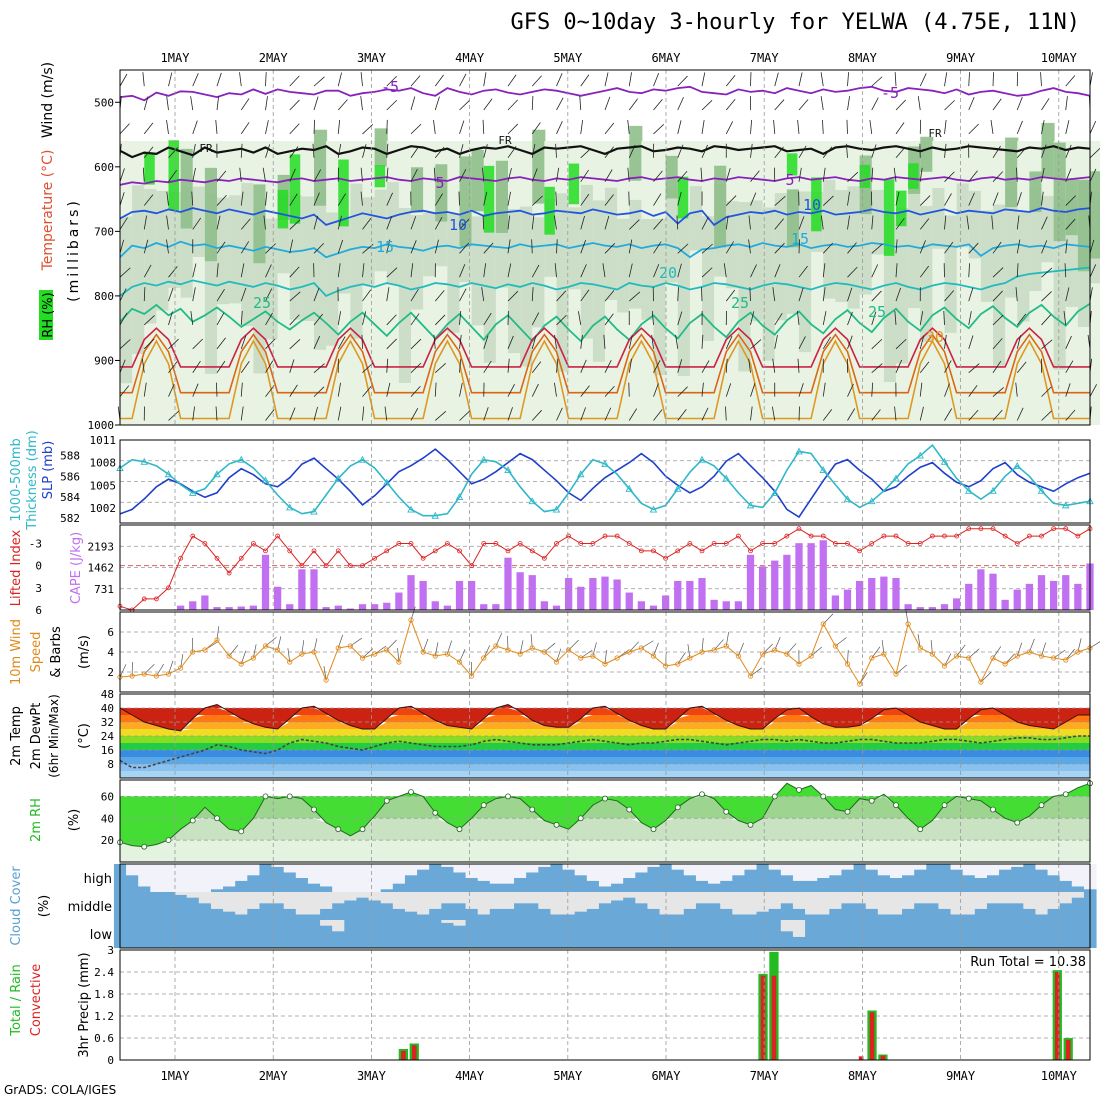 This screenshot has height=1100, width=1100. I want to click on precip-conv-bar, so click(414, 1052).